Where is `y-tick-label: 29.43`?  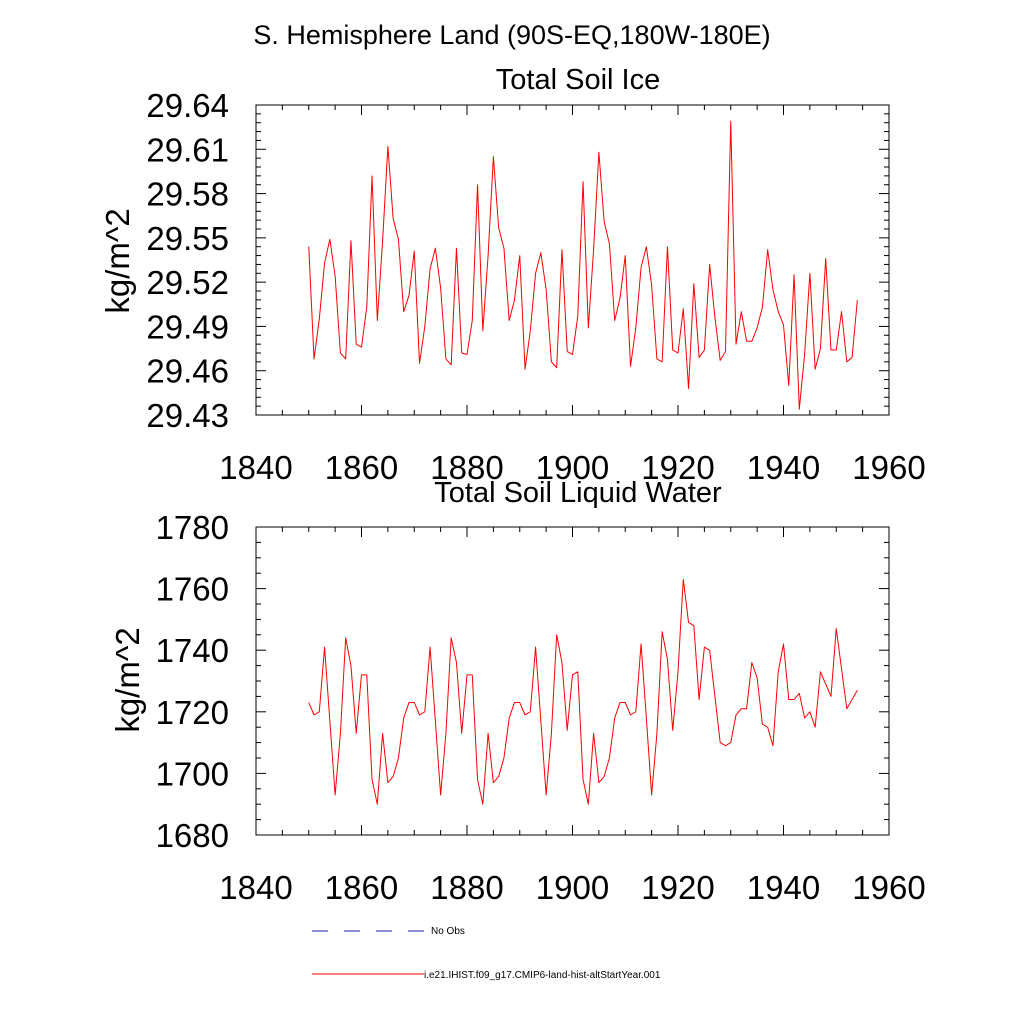
y-tick-label: 29.43 is located at coordinates (187, 415).